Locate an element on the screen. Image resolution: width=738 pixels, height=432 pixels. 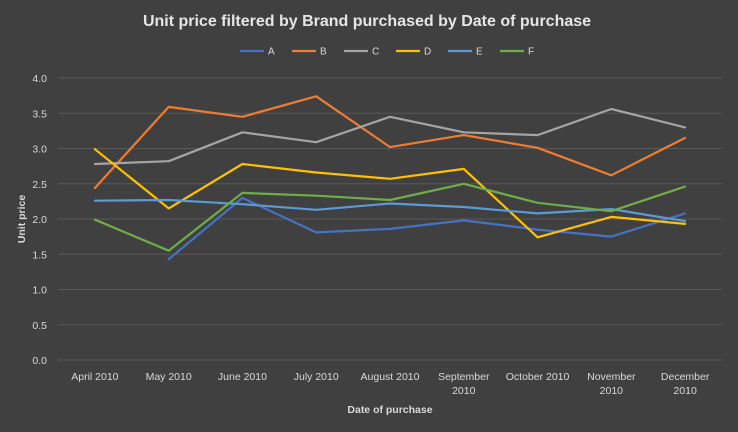
y-axis-title: Unit price is located at coordinates (22, 219).